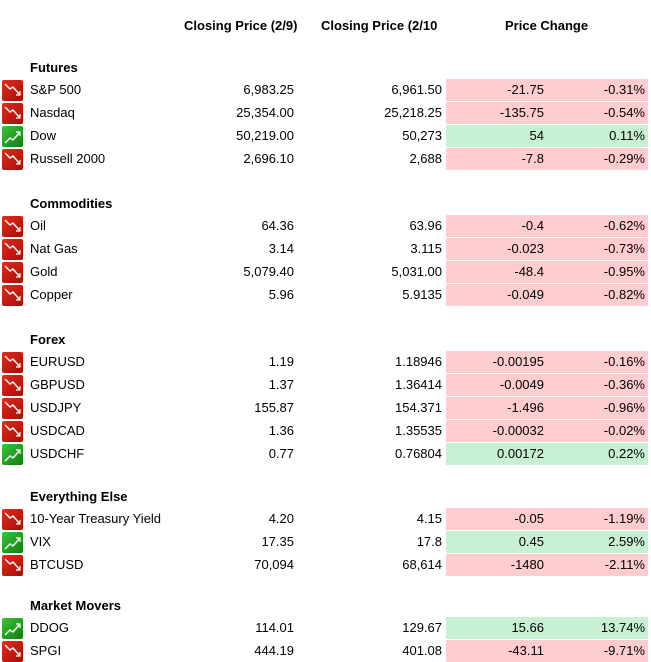 The height and width of the screenshot is (662, 651). Describe the element at coordinates (325, 90) in the screenshot. I see `table-row: S&P 500 6,983.25 6,961.50 -21.75 -0.31%` at that location.